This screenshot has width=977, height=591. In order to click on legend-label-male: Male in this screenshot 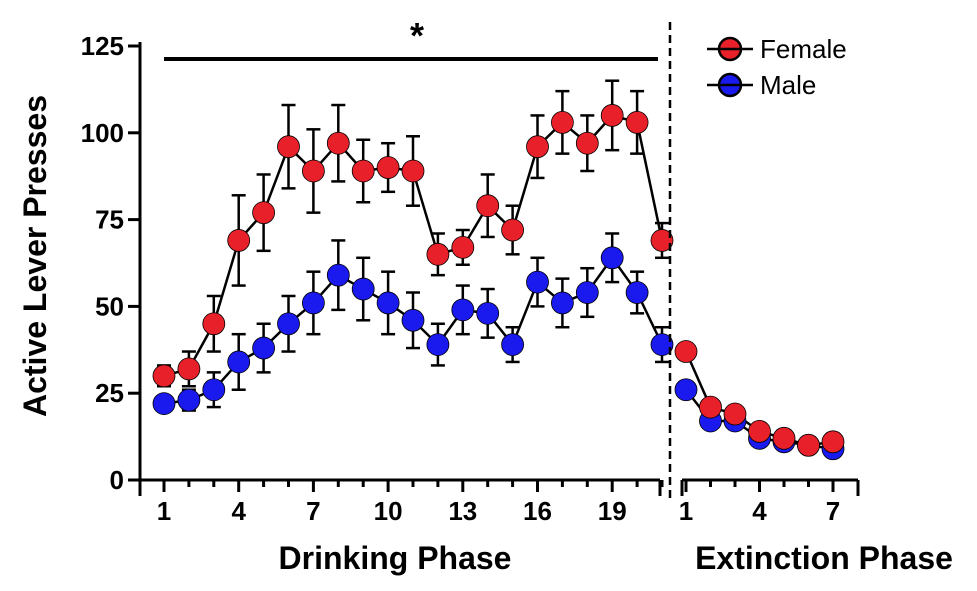, I will do `click(788, 85)`.